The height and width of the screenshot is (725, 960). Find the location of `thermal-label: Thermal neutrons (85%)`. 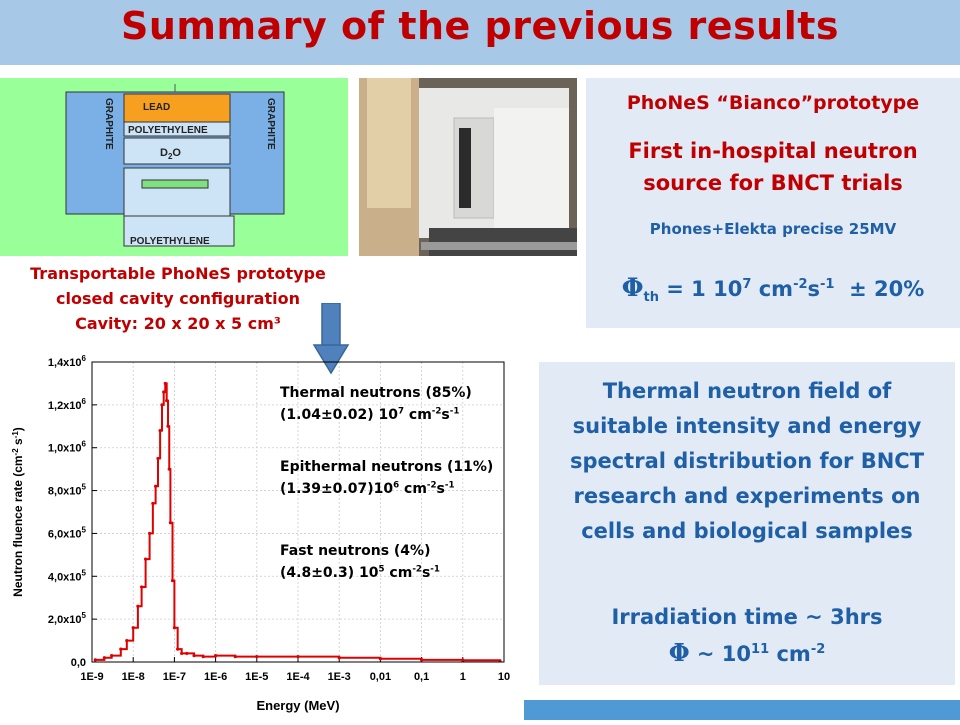

thermal-label: Thermal neutrons (85%) is located at coordinates (376, 393).